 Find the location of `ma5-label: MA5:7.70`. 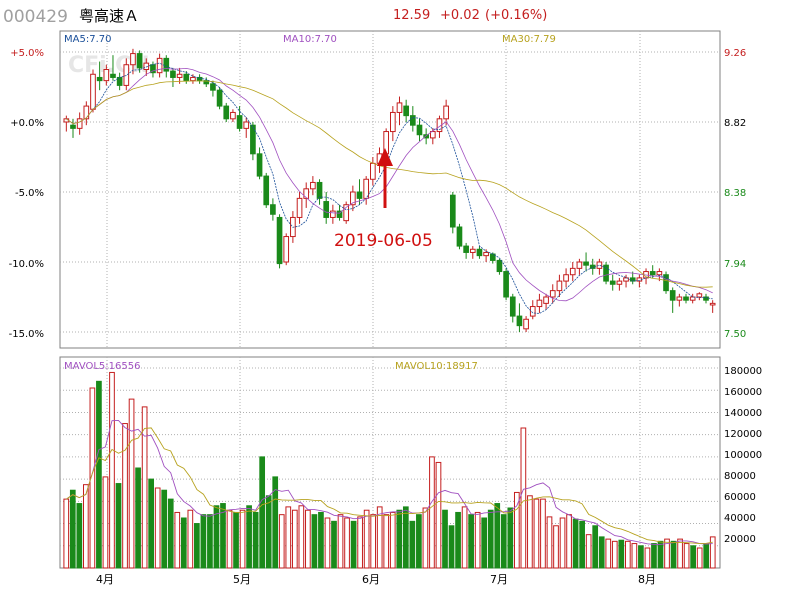

ma5-label: MA5:7.70 is located at coordinates (87, 39).